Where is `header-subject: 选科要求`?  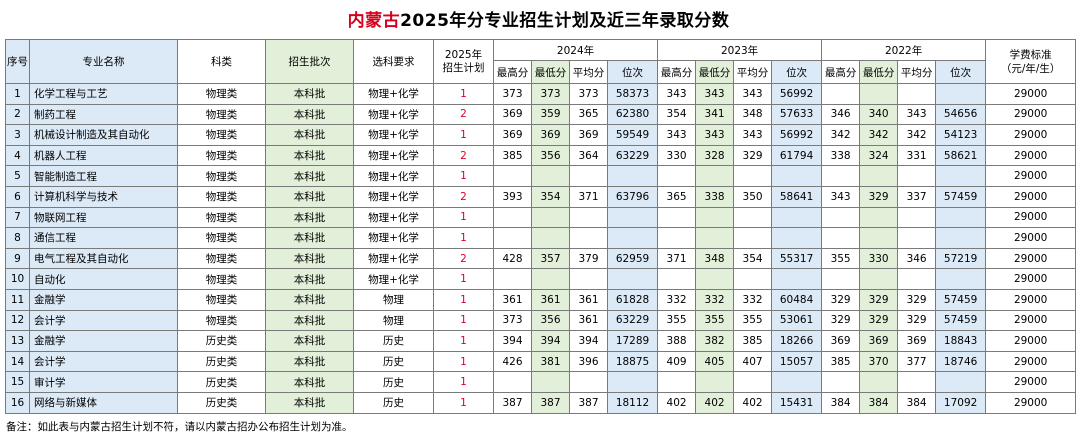
header-subject: 选科要求 is located at coordinates (393, 61).